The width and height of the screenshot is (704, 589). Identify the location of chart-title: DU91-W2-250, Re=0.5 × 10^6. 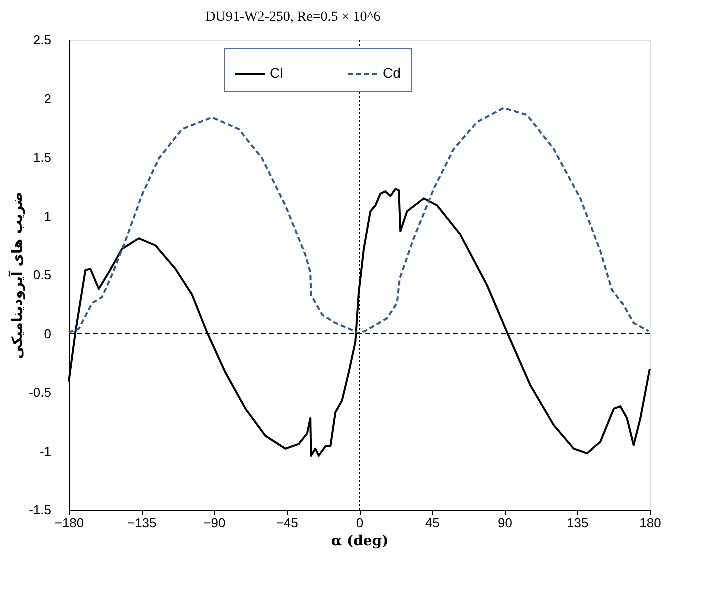
(293, 17).